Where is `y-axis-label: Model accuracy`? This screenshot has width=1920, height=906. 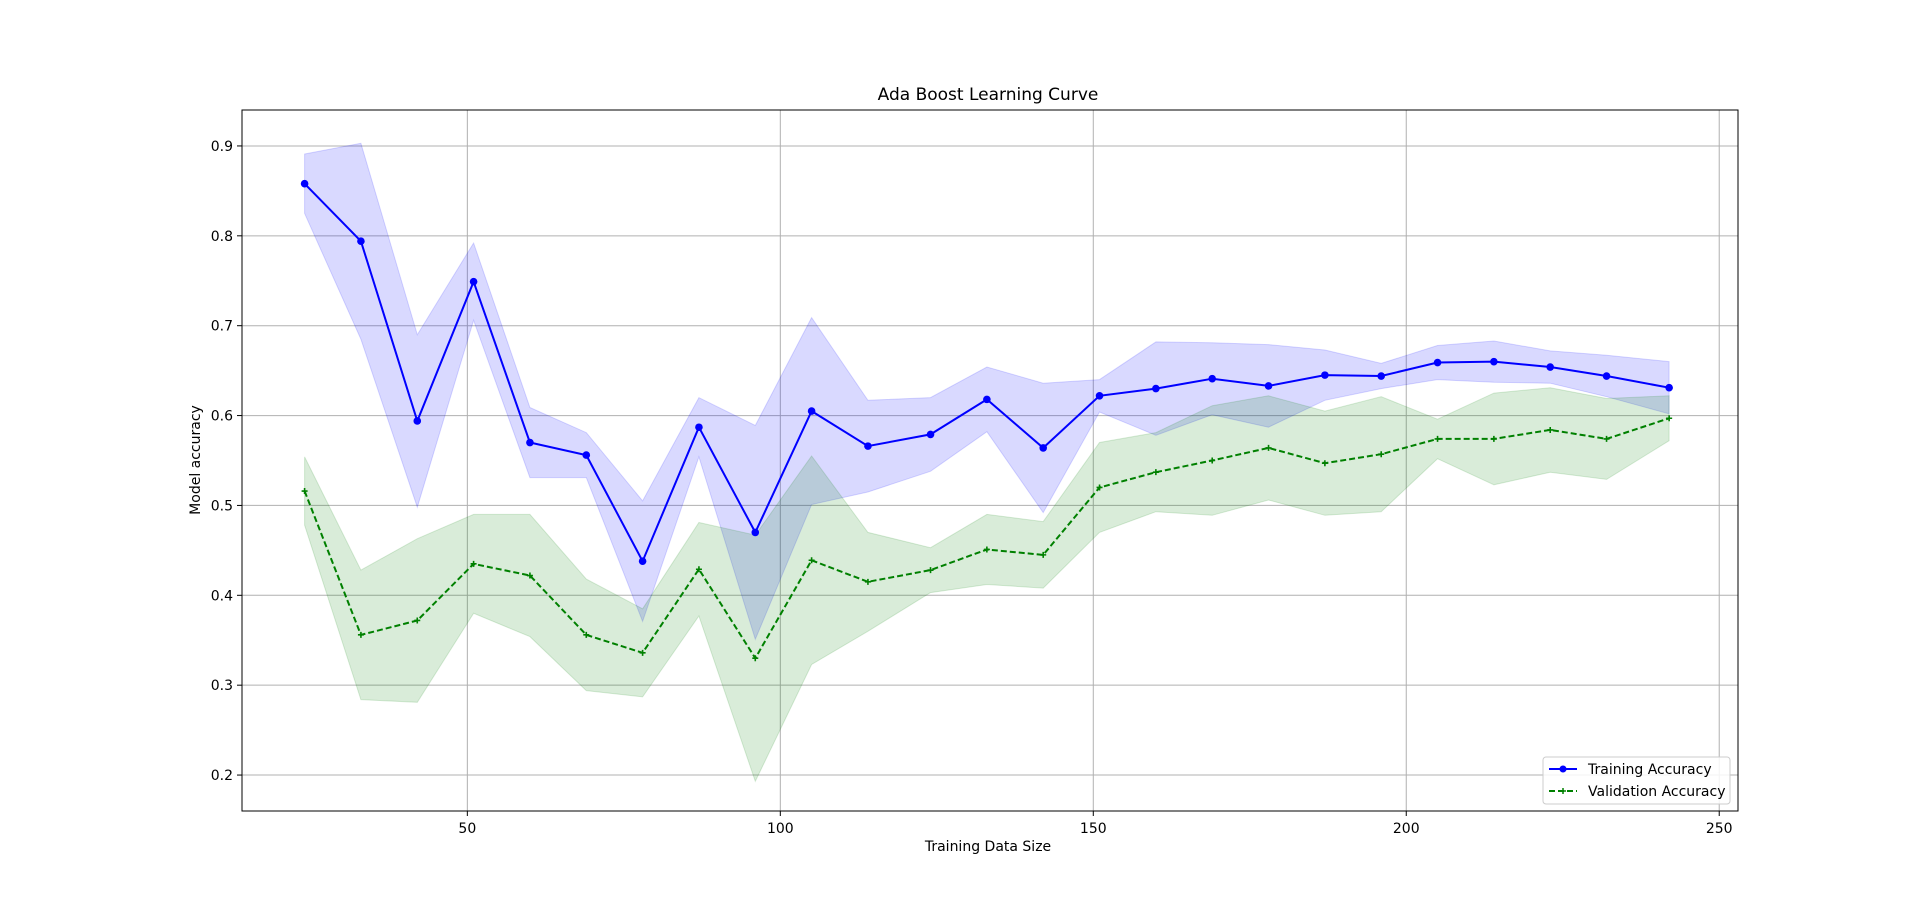 y-axis-label: Model accuracy is located at coordinates (196, 460).